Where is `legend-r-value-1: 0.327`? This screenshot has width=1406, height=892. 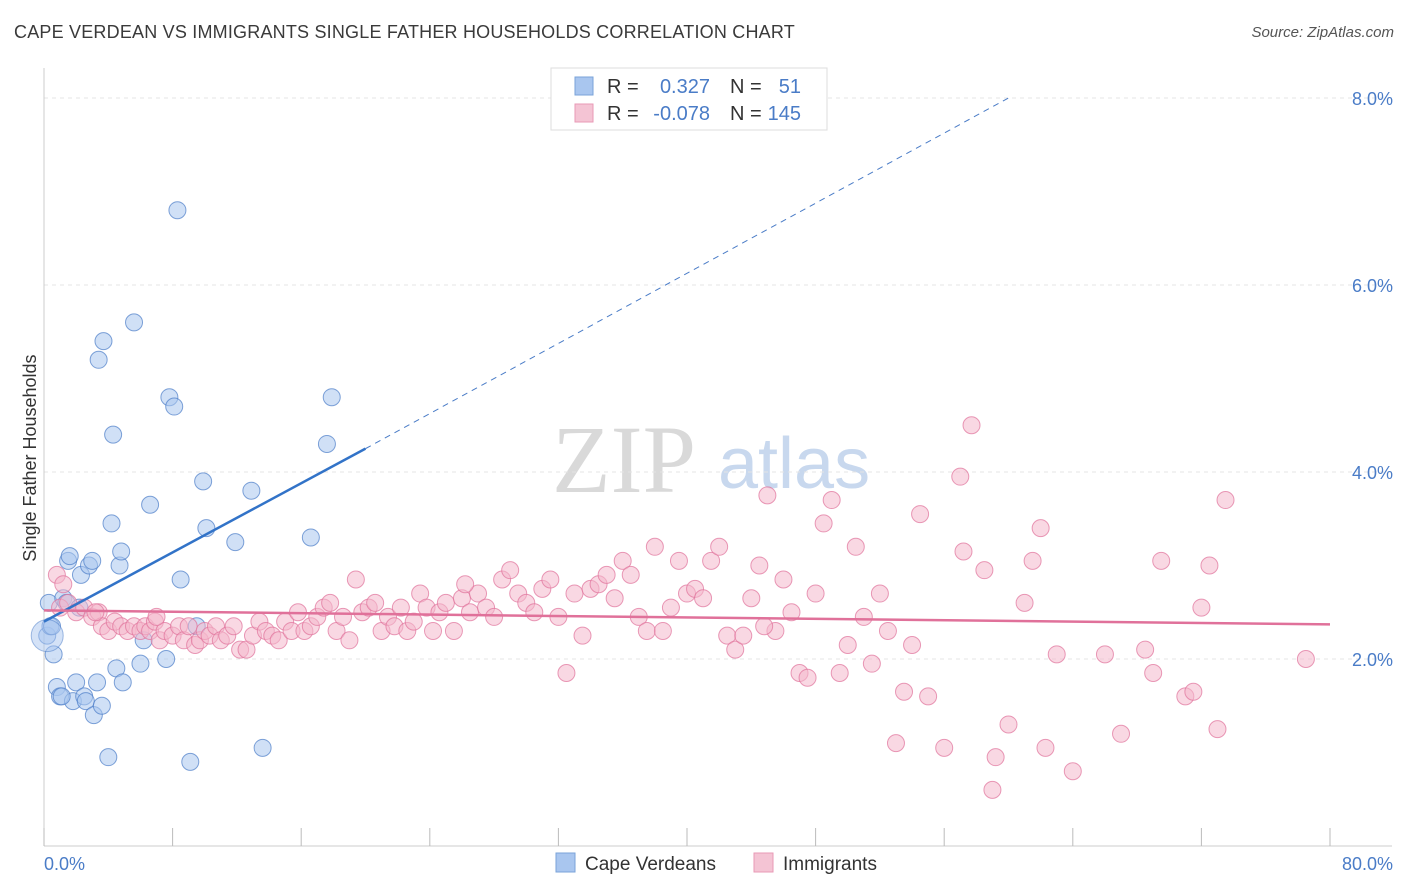 legend-r-value-1: 0.327 is located at coordinates (685, 87).